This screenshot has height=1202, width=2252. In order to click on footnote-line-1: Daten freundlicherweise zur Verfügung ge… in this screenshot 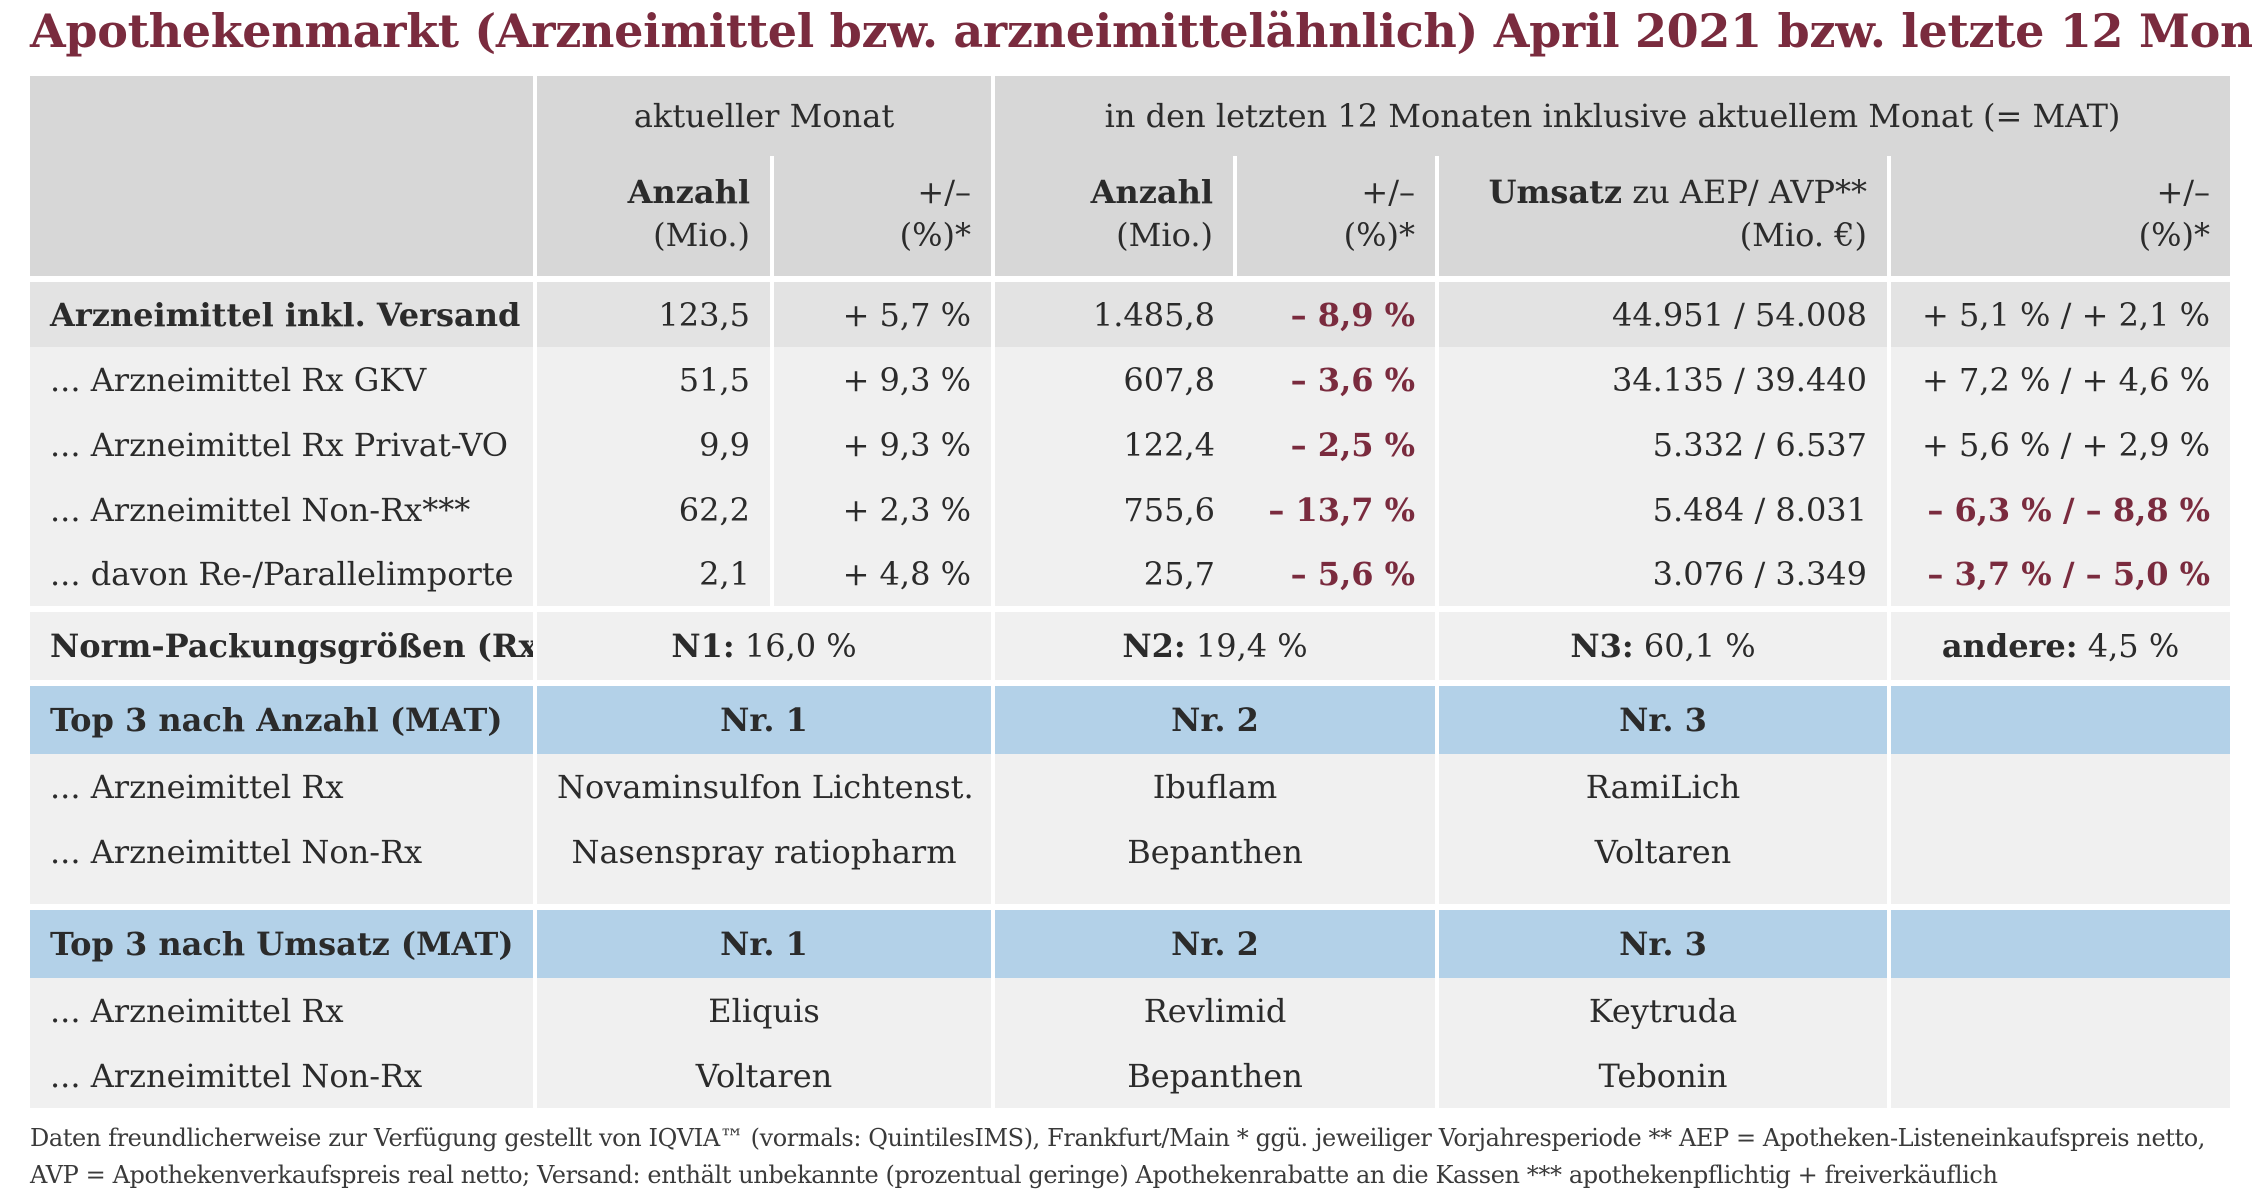, I will do `click(1118, 1138)`.